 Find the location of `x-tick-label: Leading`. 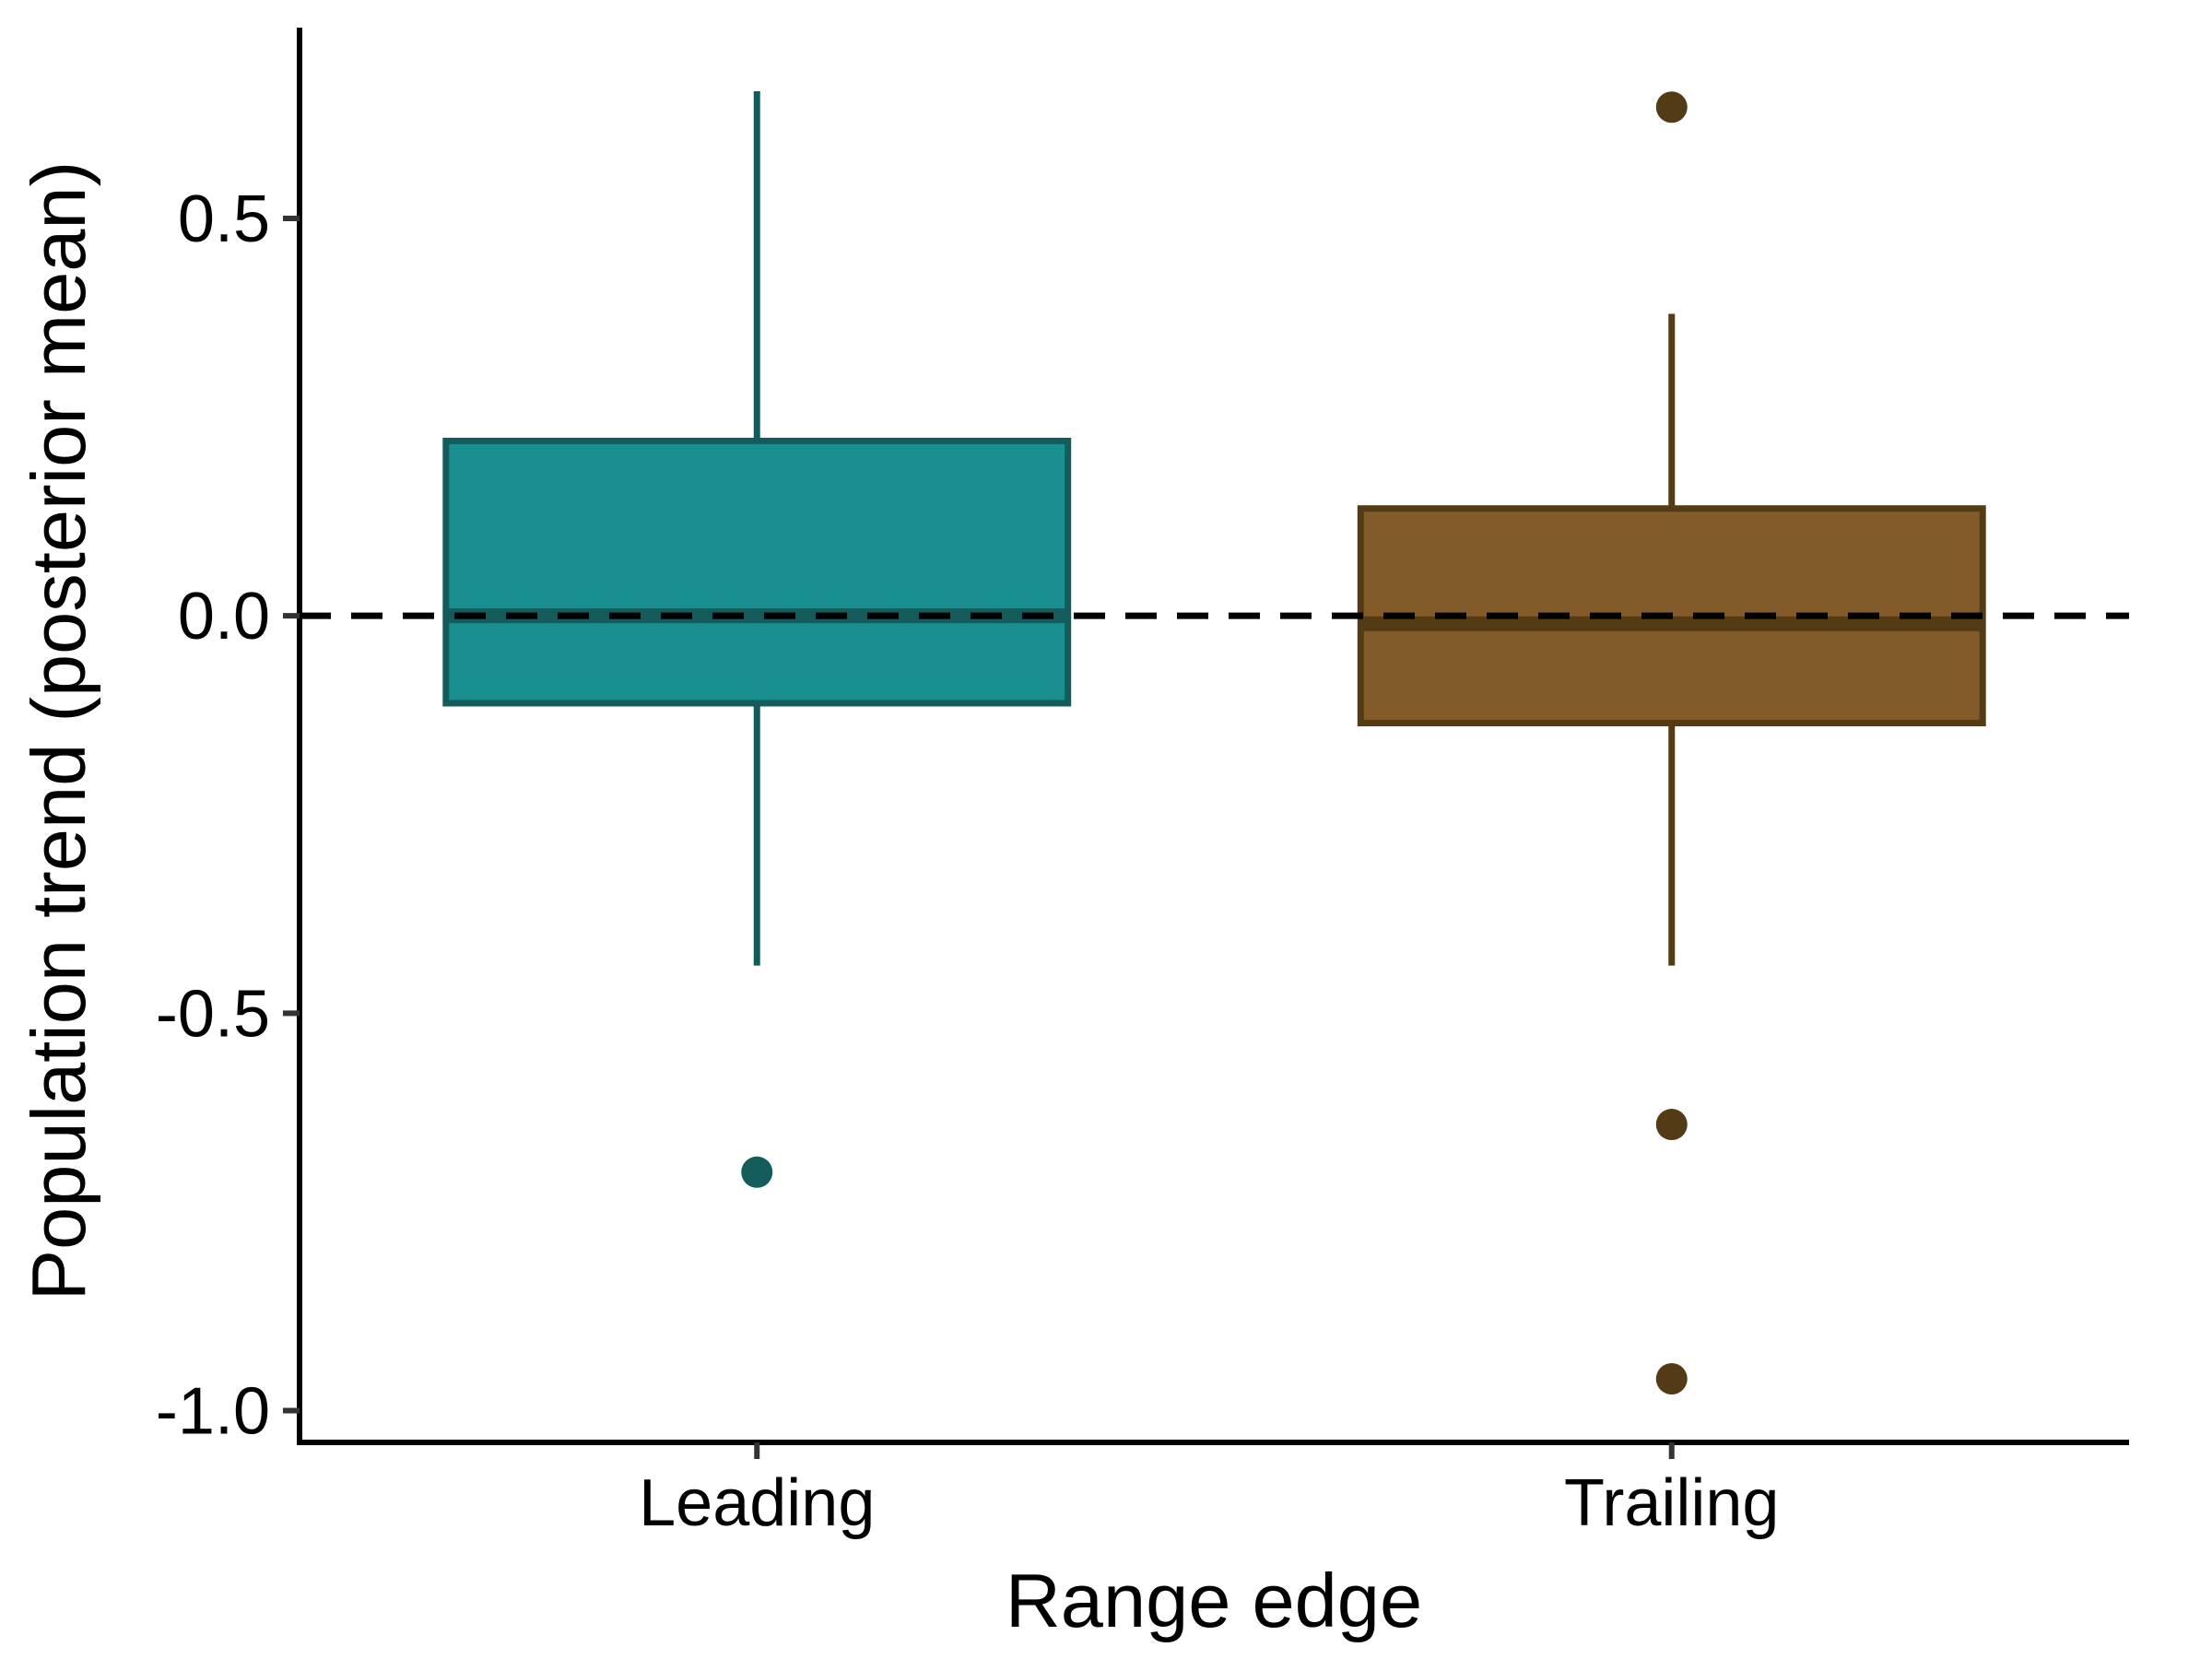

x-tick-label: Leading is located at coordinates (757, 1503).